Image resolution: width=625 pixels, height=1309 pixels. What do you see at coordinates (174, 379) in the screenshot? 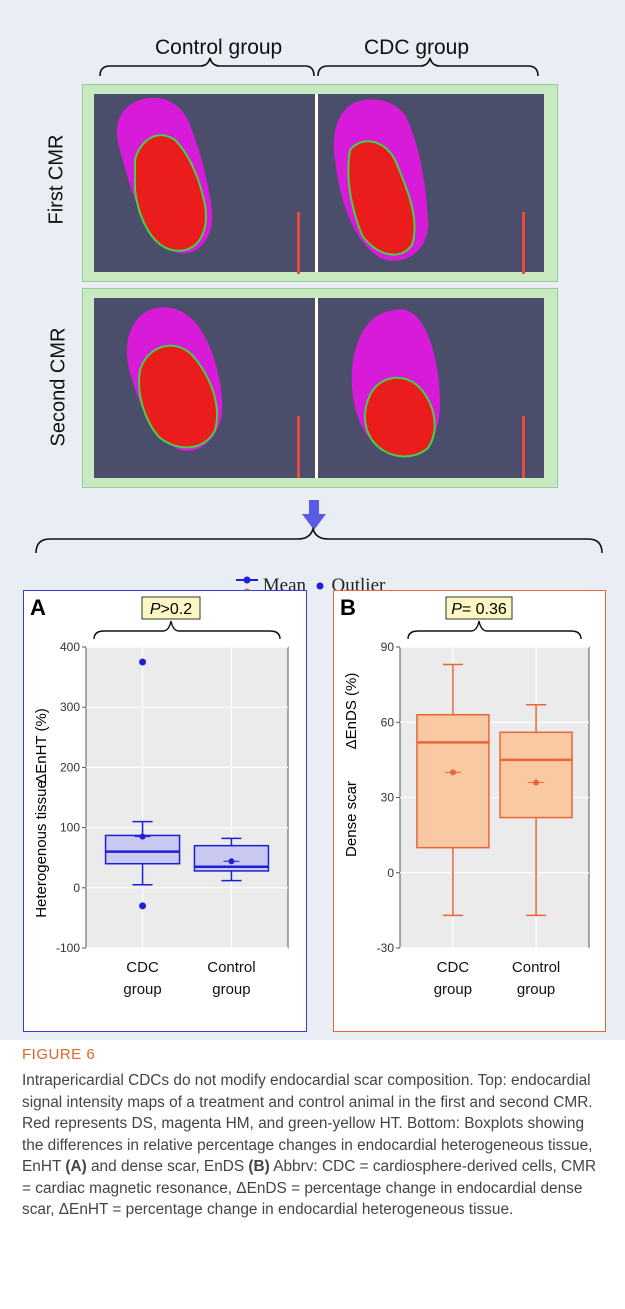
I see `heart-second-control` at bounding box center [174, 379].